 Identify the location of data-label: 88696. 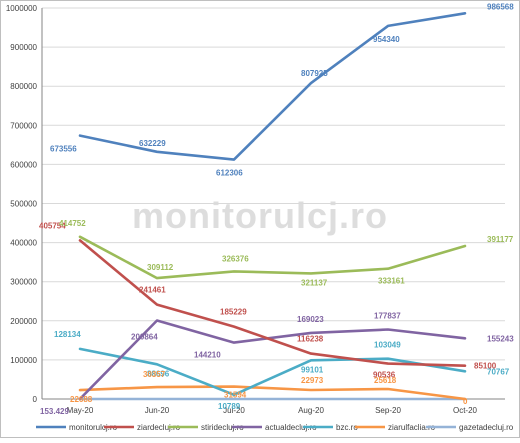
(158, 373).